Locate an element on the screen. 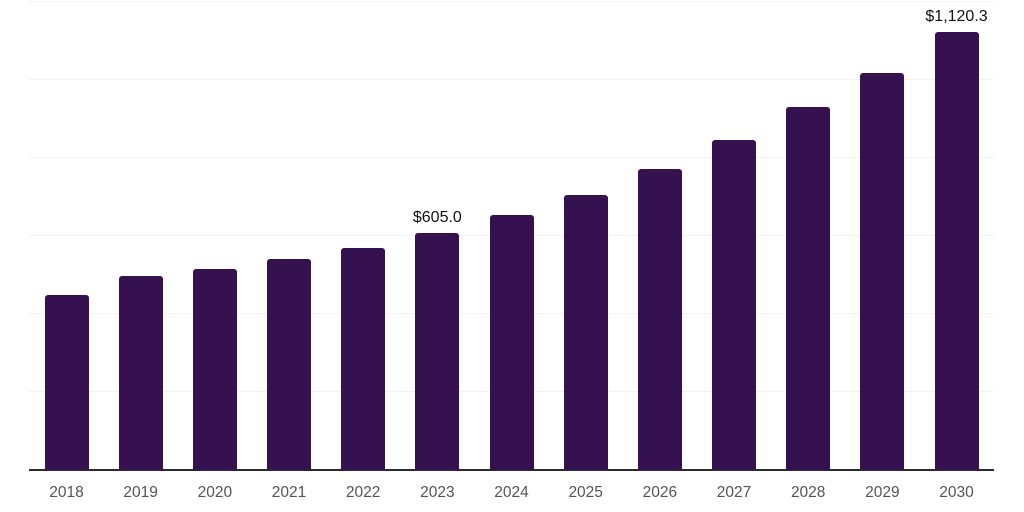  bar-2022 is located at coordinates (363, 359).